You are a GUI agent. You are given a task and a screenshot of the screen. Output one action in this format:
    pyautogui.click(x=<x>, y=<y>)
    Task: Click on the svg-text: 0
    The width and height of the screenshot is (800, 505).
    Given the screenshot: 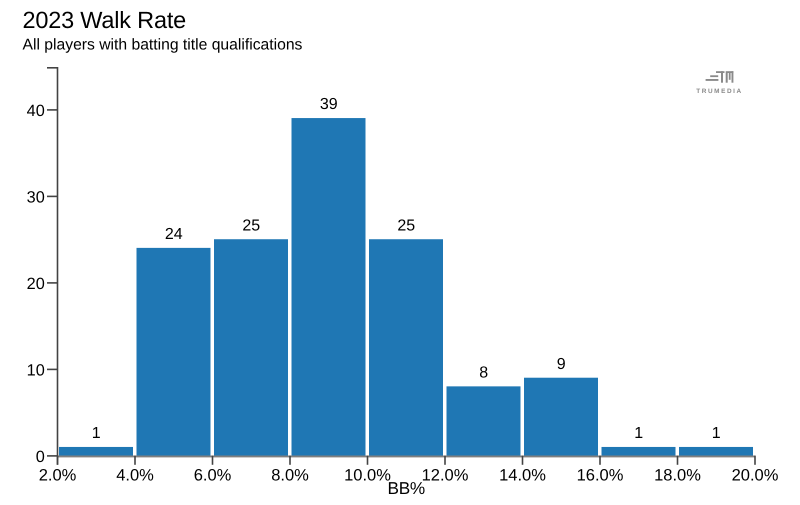 What is the action you would take?
    pyautogui.click(x=40, y=457)
    